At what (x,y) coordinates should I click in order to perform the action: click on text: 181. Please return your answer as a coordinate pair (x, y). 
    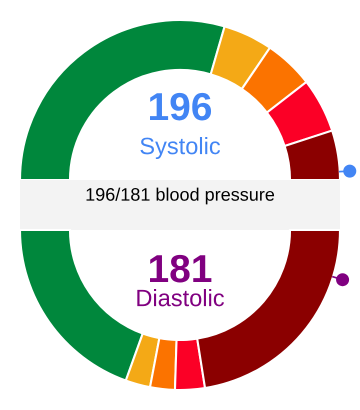
    Looking at the image, I should click on (181, 268).